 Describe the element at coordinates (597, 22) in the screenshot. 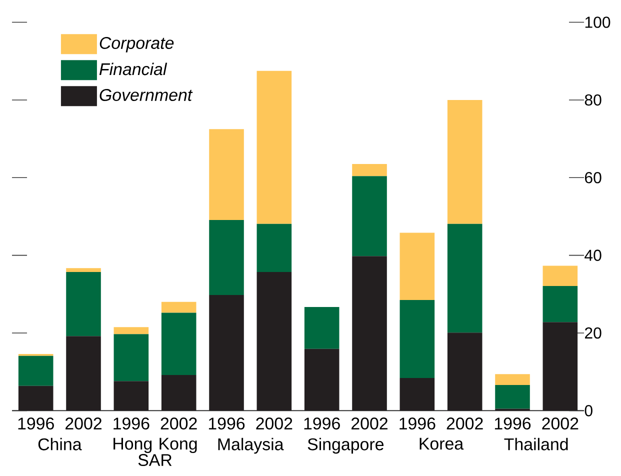

I see `y-tick-label: 100` at that location.